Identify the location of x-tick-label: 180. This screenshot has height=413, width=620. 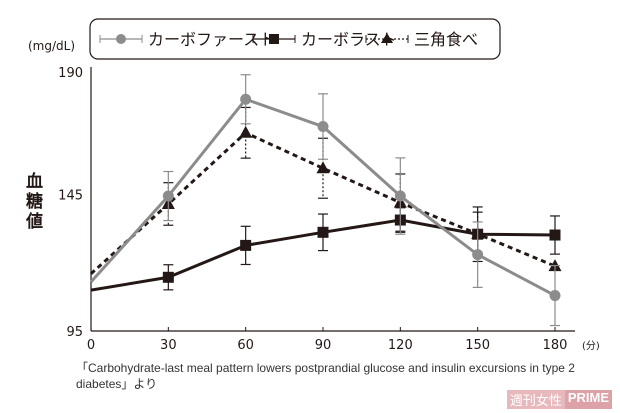
(555, 345).